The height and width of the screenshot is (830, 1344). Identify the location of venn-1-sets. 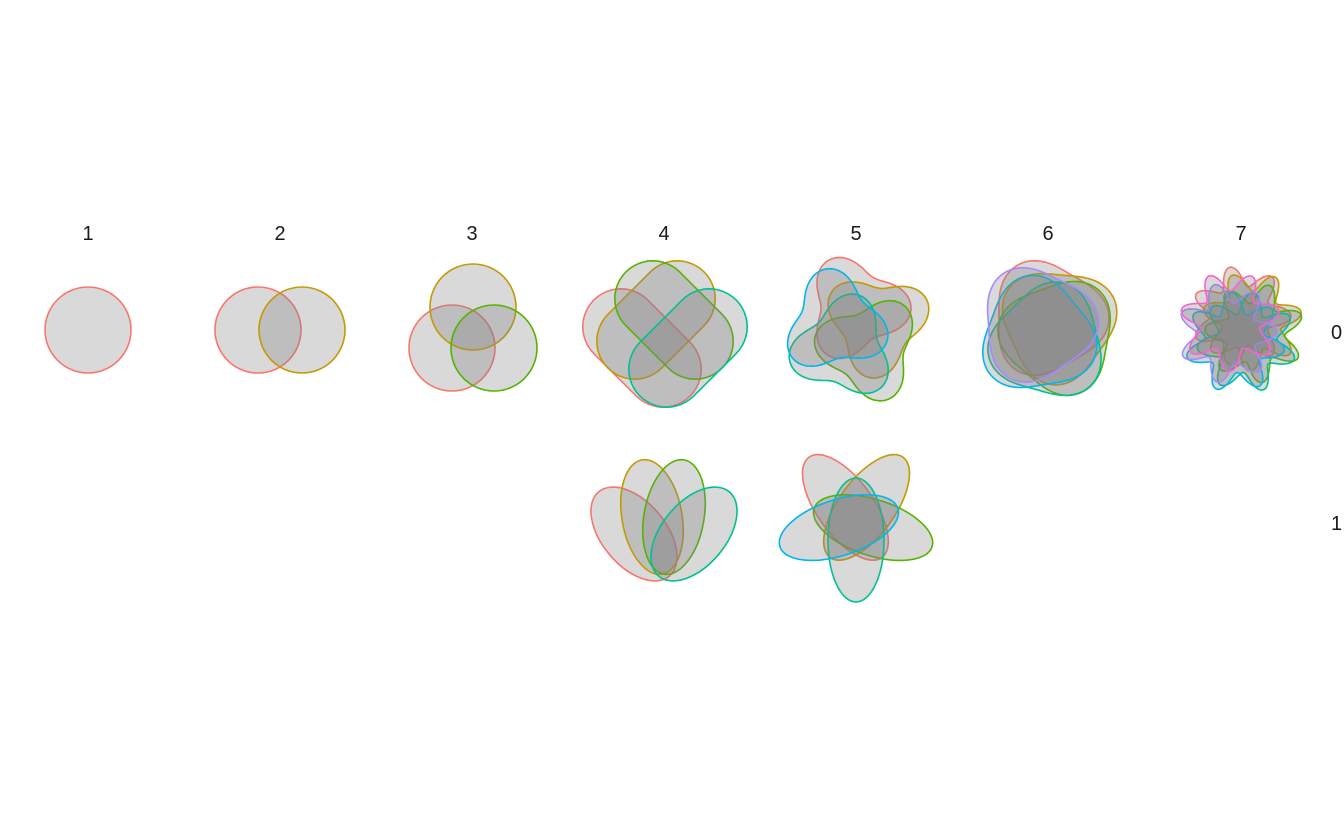
(88, 330).